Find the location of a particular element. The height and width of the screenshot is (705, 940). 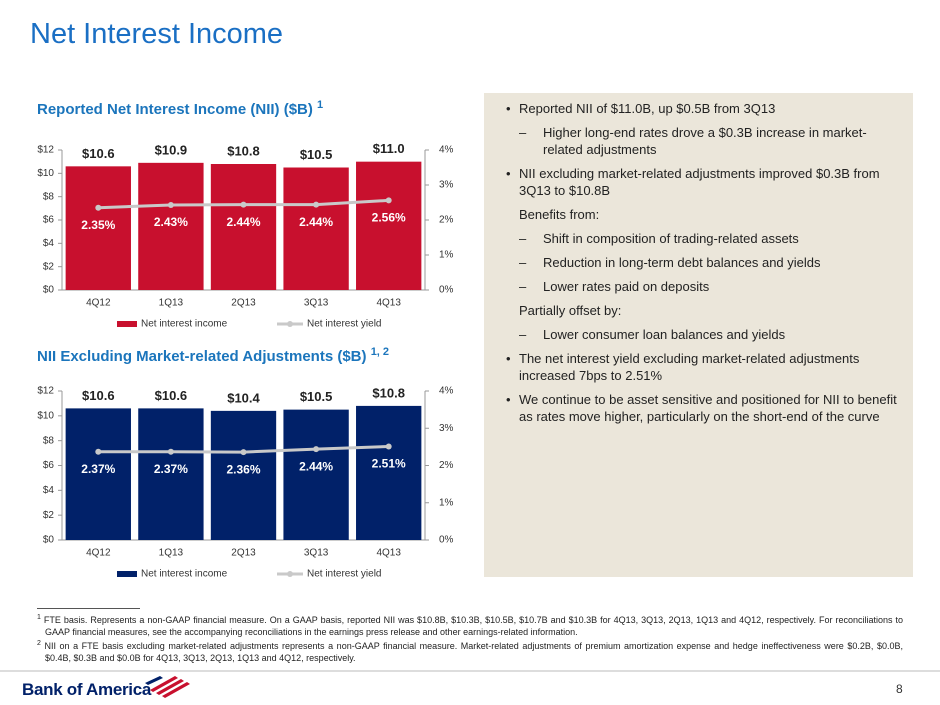

panel-item: – Lower consumer loan balances and yields is located at coordinates (690, 334).